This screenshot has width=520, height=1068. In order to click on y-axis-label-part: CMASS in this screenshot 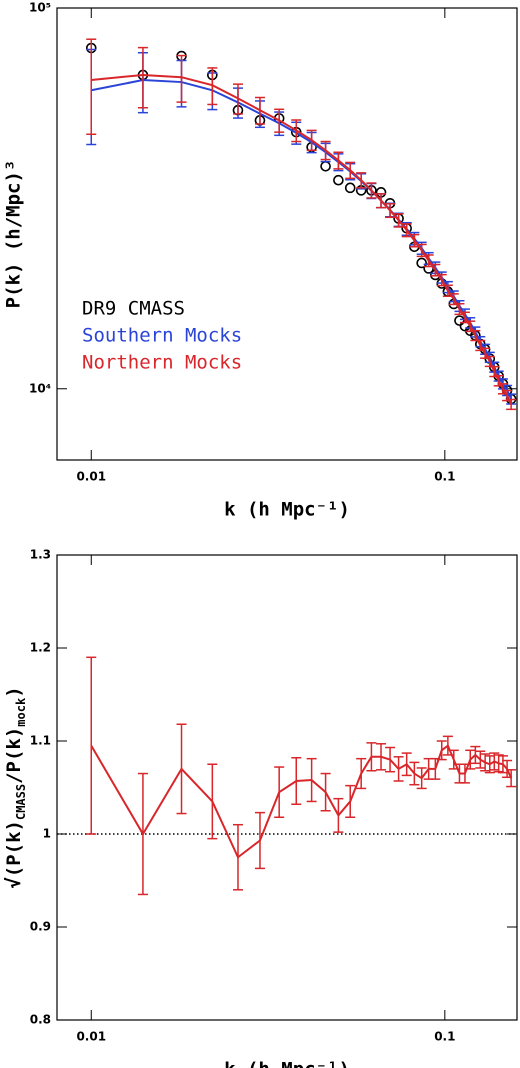, I will do `click(21, 802)`.